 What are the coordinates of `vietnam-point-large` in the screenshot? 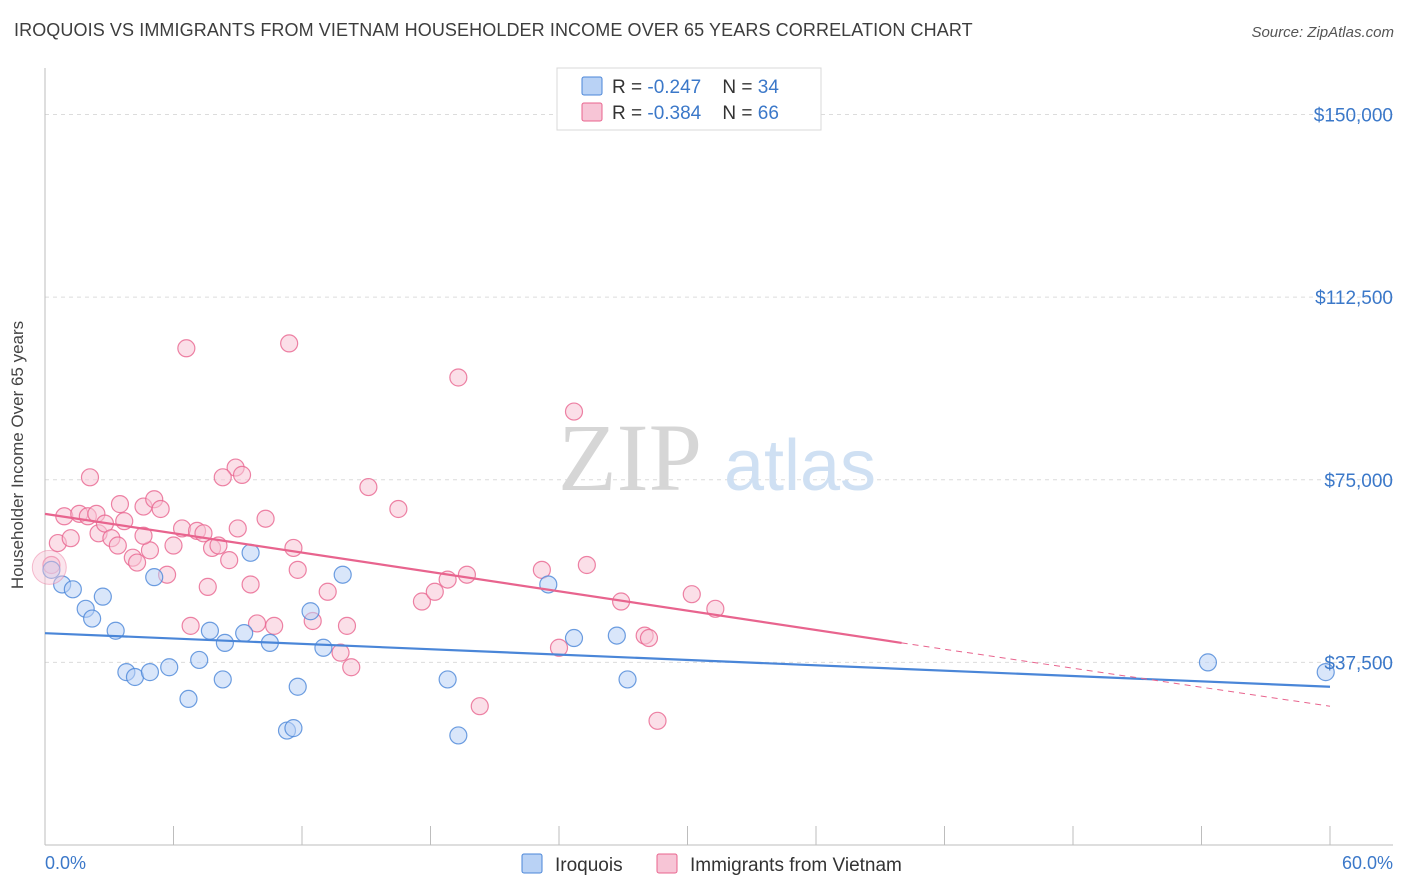 It's located at (49, 567).